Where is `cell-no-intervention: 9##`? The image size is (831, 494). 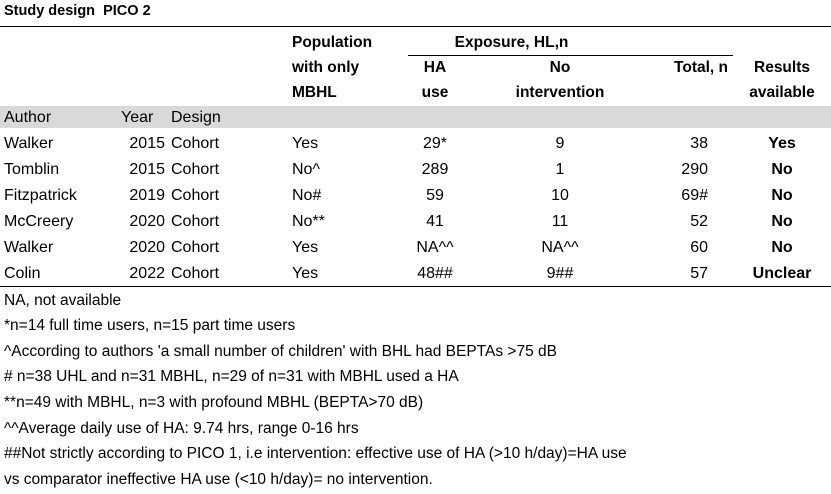 cell-no-intervention: 9## is located at coordinates (560, 273).